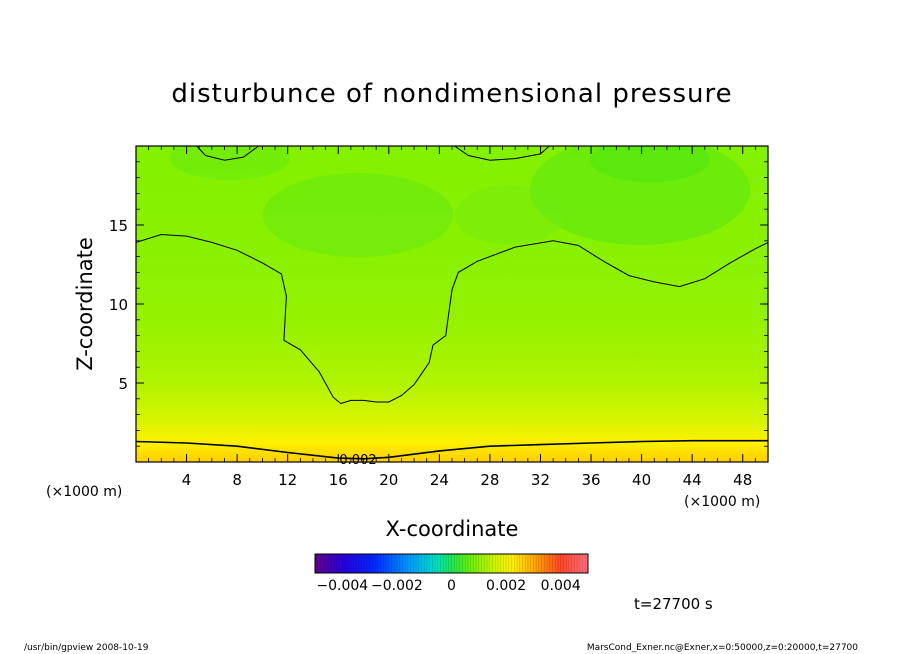 This screenshot has width=904, height=654. Describe the element at coordinates (650, 164) in the screenshot. I see `field-patch-right-top` at that location.